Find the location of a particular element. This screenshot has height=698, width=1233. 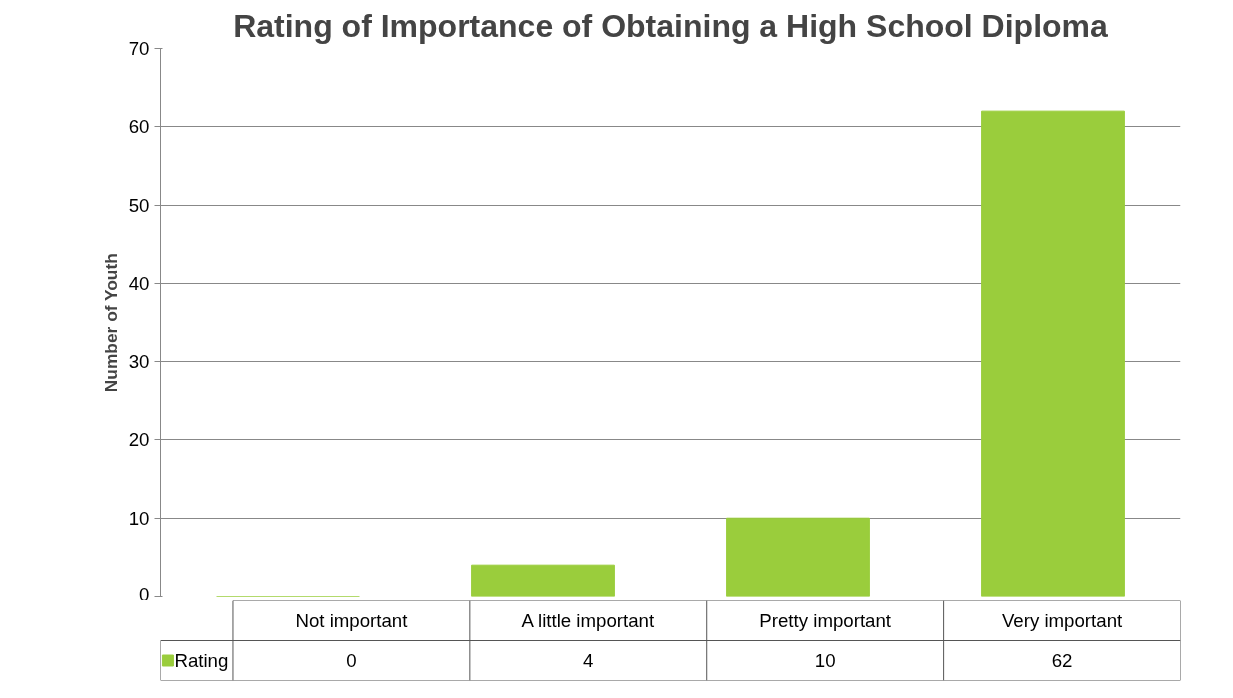

y-tick-label: 60 is located at coordinates (139, 127).